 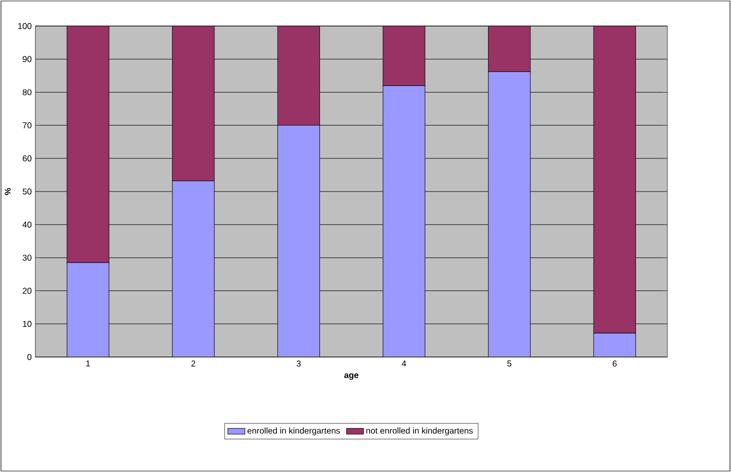 I want to click on y-tick-label: 60, so click(x=27, y=158).